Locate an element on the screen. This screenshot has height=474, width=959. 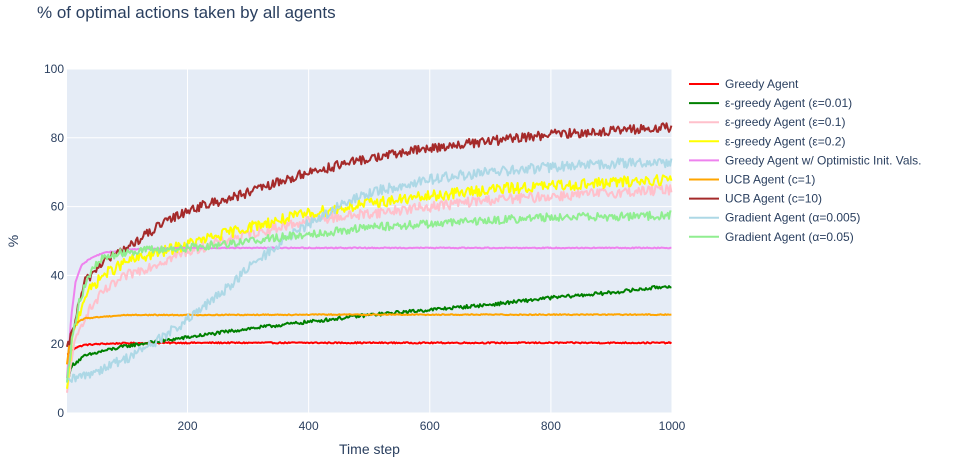
y-tick-label: 100 is located at coordinates (54, 69).